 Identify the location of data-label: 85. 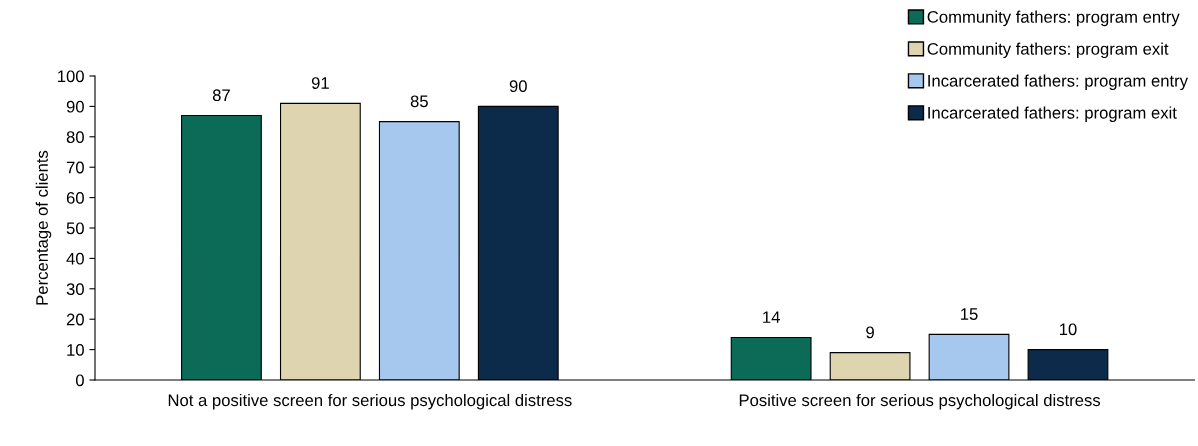
(419, 101).